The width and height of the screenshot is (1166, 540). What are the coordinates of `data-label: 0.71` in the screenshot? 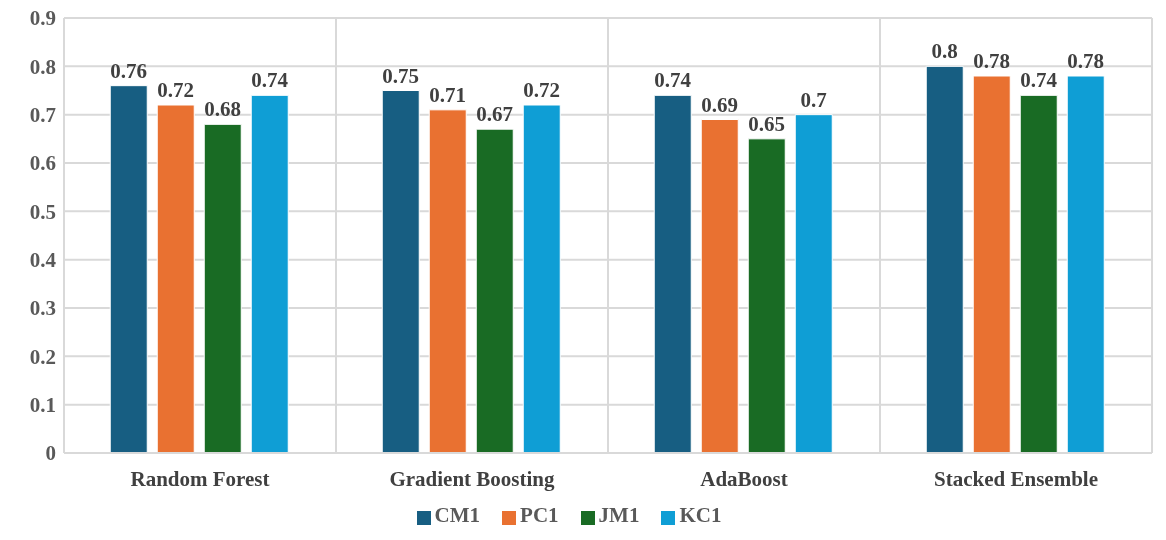 It's located at (448, 94).